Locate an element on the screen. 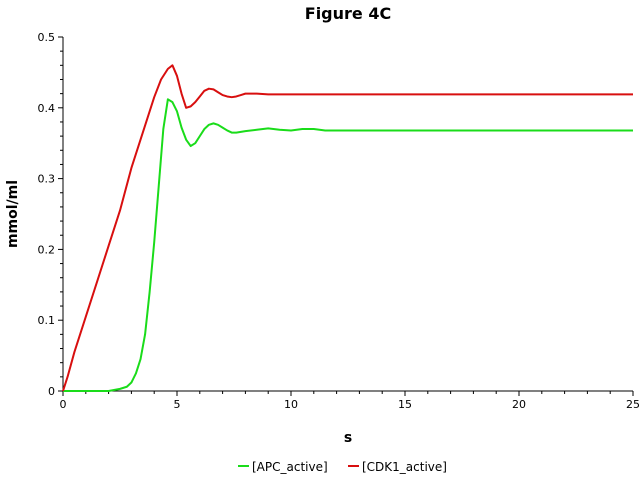 This screenshot has height=480, width=640. x-tick-label: 10 is located at coordinates (291, 404).